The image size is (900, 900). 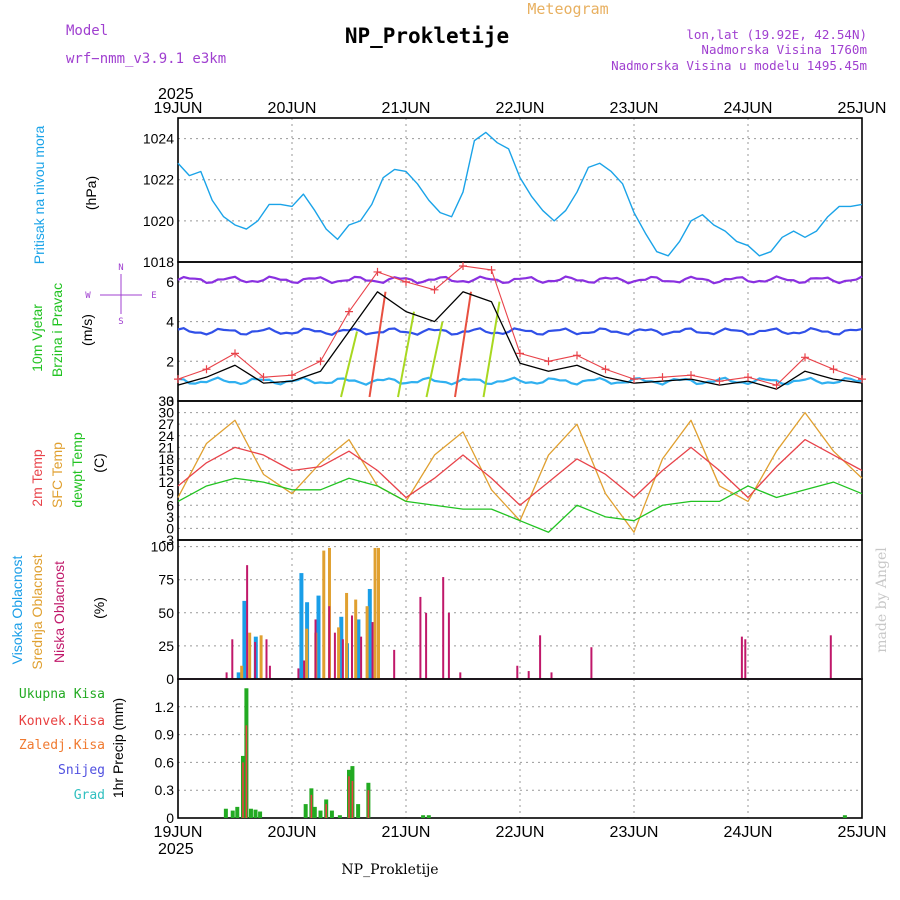 I want to click on wind-direction-band, so click(x=520, y=280).